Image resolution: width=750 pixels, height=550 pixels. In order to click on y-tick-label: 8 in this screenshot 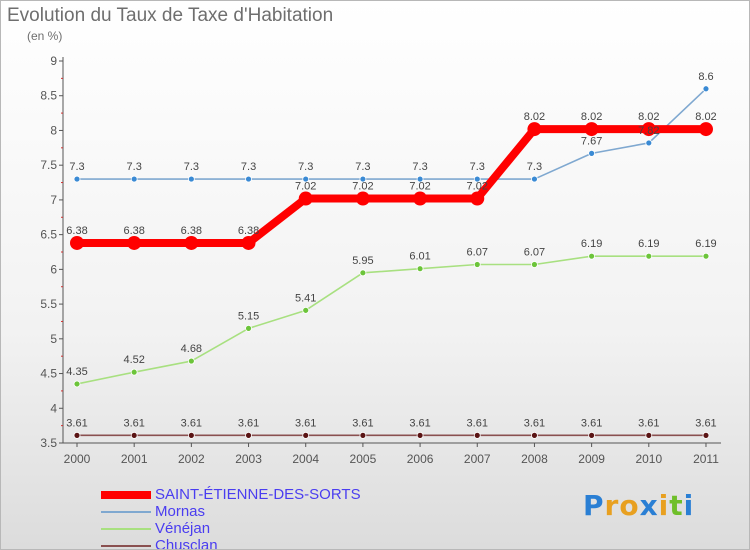, I will do `click(53, 130)`.